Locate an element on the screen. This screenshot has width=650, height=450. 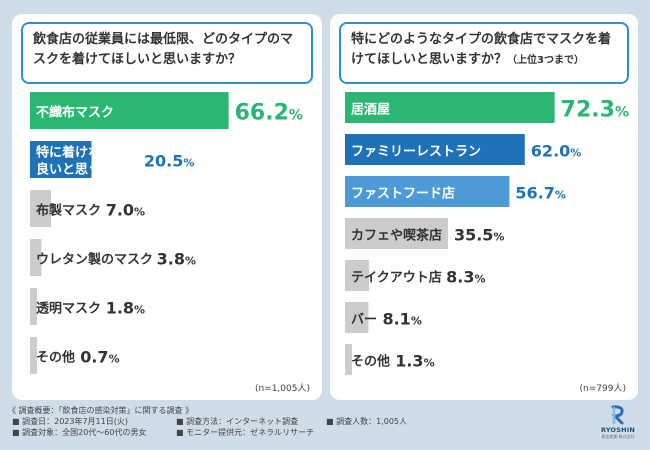
bar-value-2: 7.0% is located at coordinates (125, 210).